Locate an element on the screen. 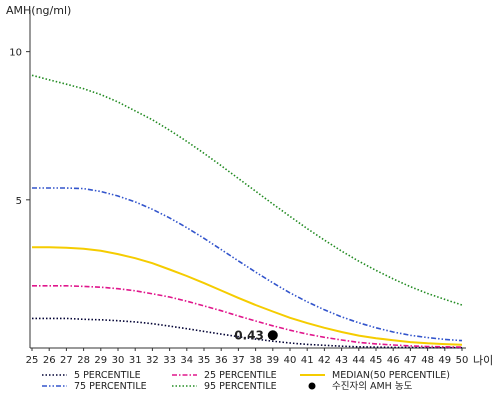  x-tick-label-29: 29 is located at coordinates (100, 360).